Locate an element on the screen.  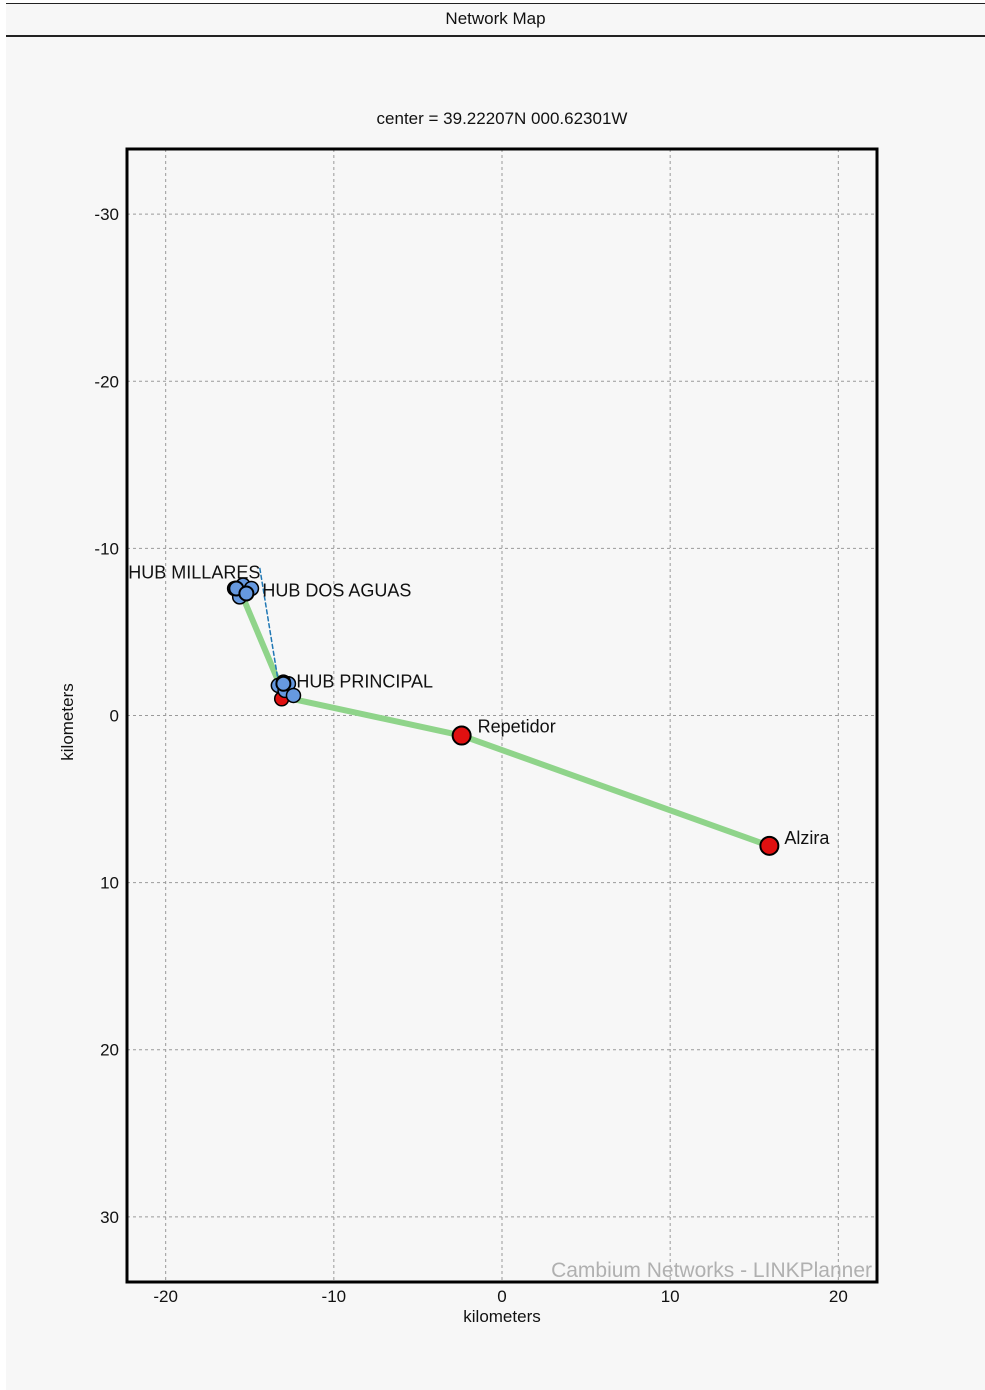
dashed-link is located at coordinates (269, 625).